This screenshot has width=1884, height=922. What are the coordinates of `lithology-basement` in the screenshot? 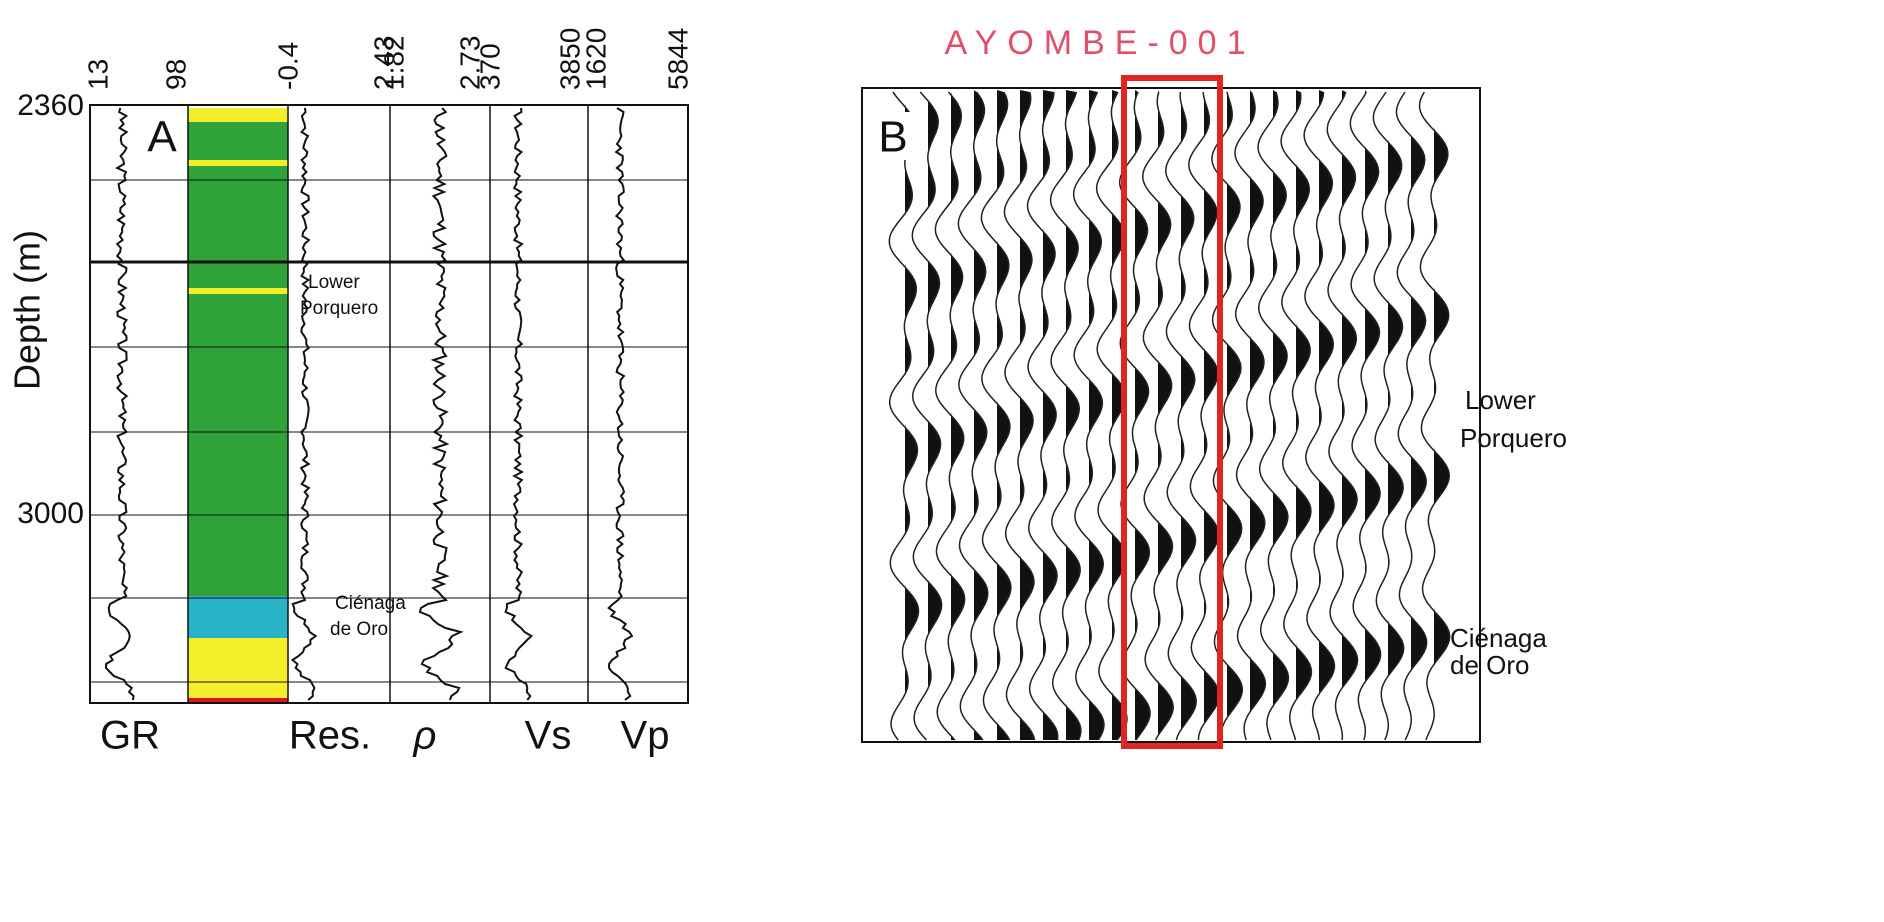 It's located at (238, 701).